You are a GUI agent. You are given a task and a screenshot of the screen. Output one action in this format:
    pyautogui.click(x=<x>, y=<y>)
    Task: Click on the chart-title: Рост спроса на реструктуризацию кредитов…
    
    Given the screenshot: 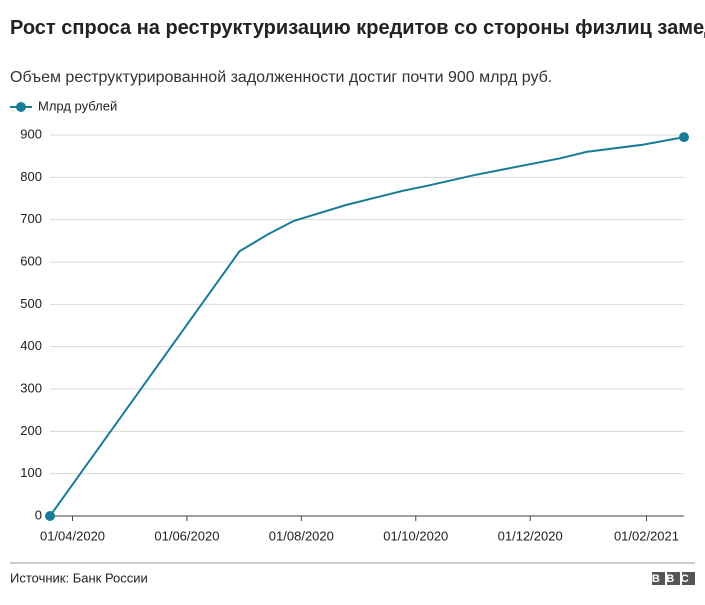 What is the action you would take?
    pyautogui.click(x=357, y=28)
    